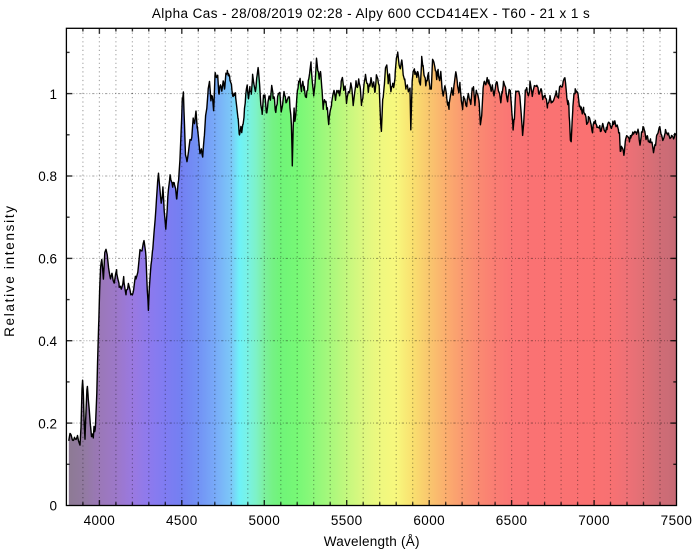 The image size is (700, 550). What do you see at coordinates (53, 94) in the screenshot?
I see `svg-text: 1` at bounding box center [53, 94].